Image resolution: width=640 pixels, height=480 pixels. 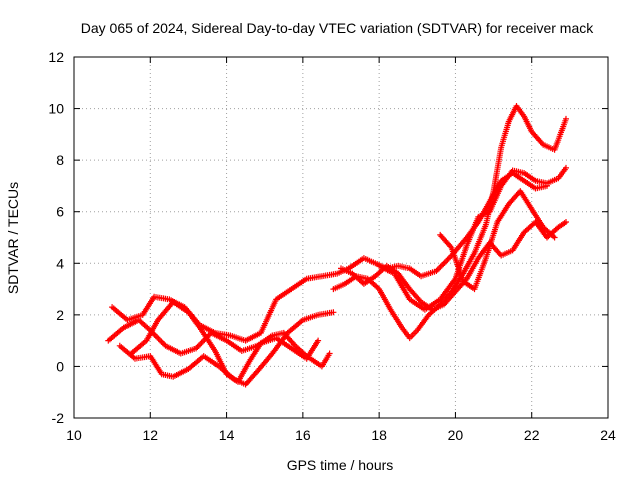 What do you see at coordinates (56, 109) in the screenshot?
I see `y-tick-label: 10` at bounding box center [56, 109].